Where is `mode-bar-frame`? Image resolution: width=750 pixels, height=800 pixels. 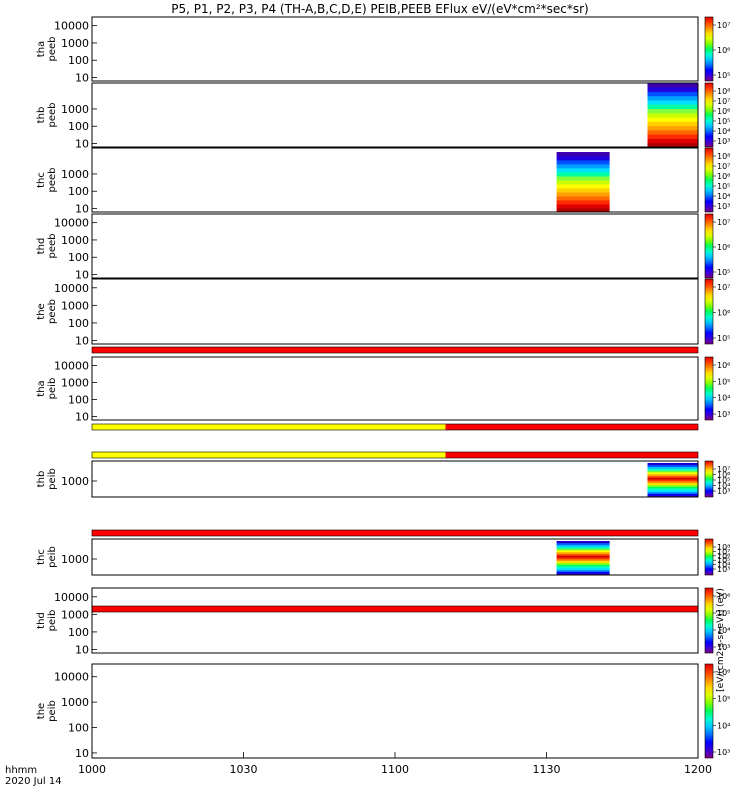 mode-bar-frame is located at coordinates (395, 350).